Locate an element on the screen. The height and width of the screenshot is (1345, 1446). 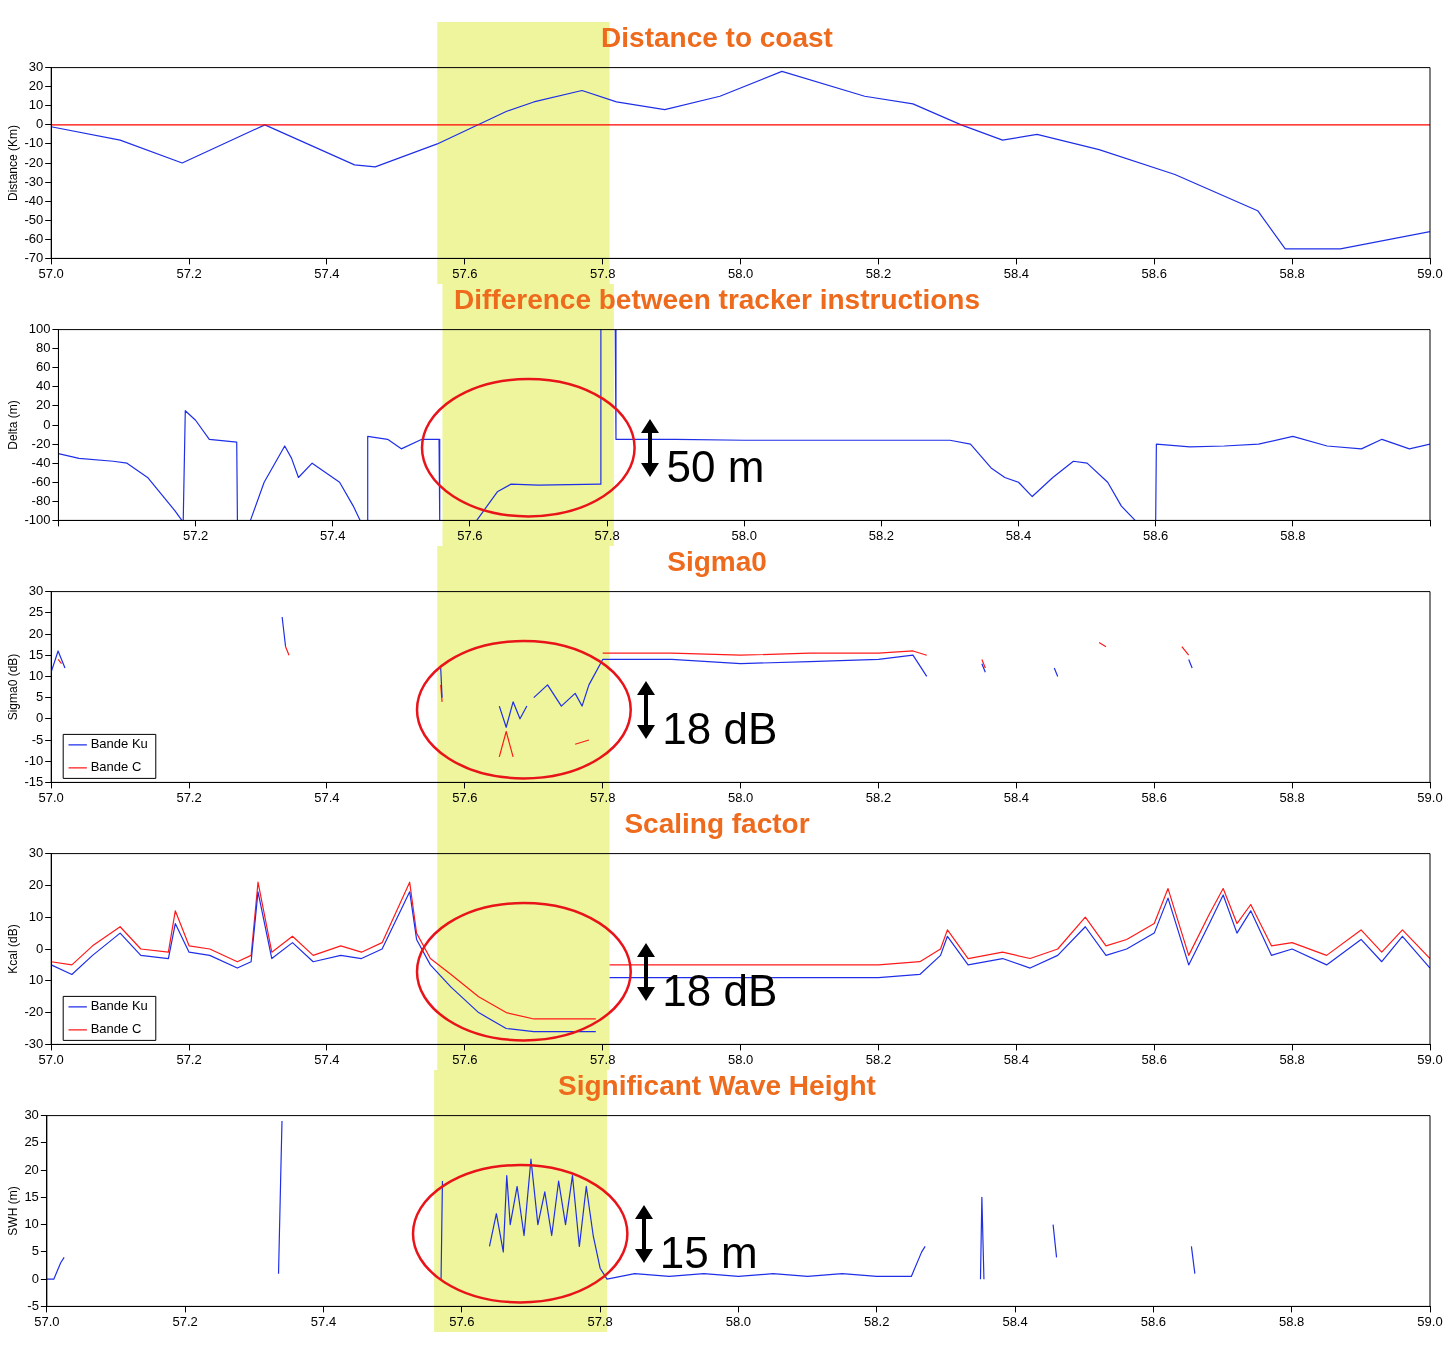
chart-title: Scaling factor is located at coordinates (717, 823).